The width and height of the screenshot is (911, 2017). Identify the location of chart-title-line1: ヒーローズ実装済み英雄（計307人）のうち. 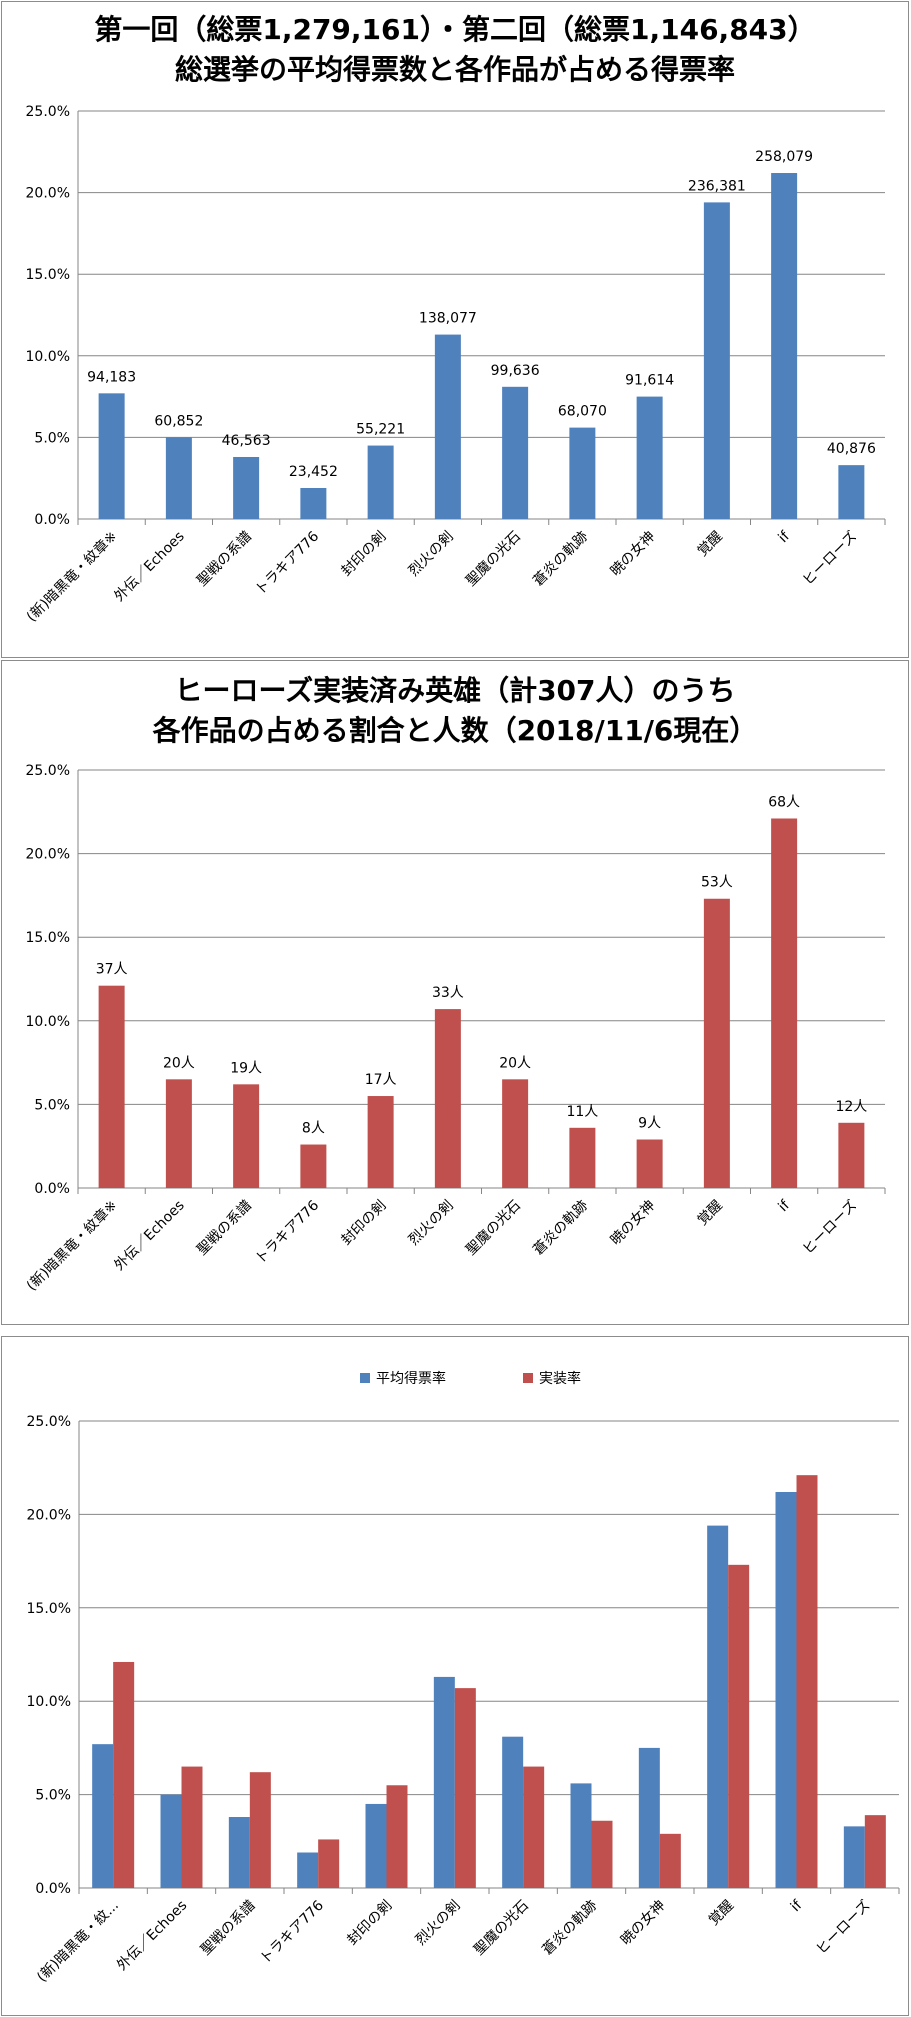
(455, 690).